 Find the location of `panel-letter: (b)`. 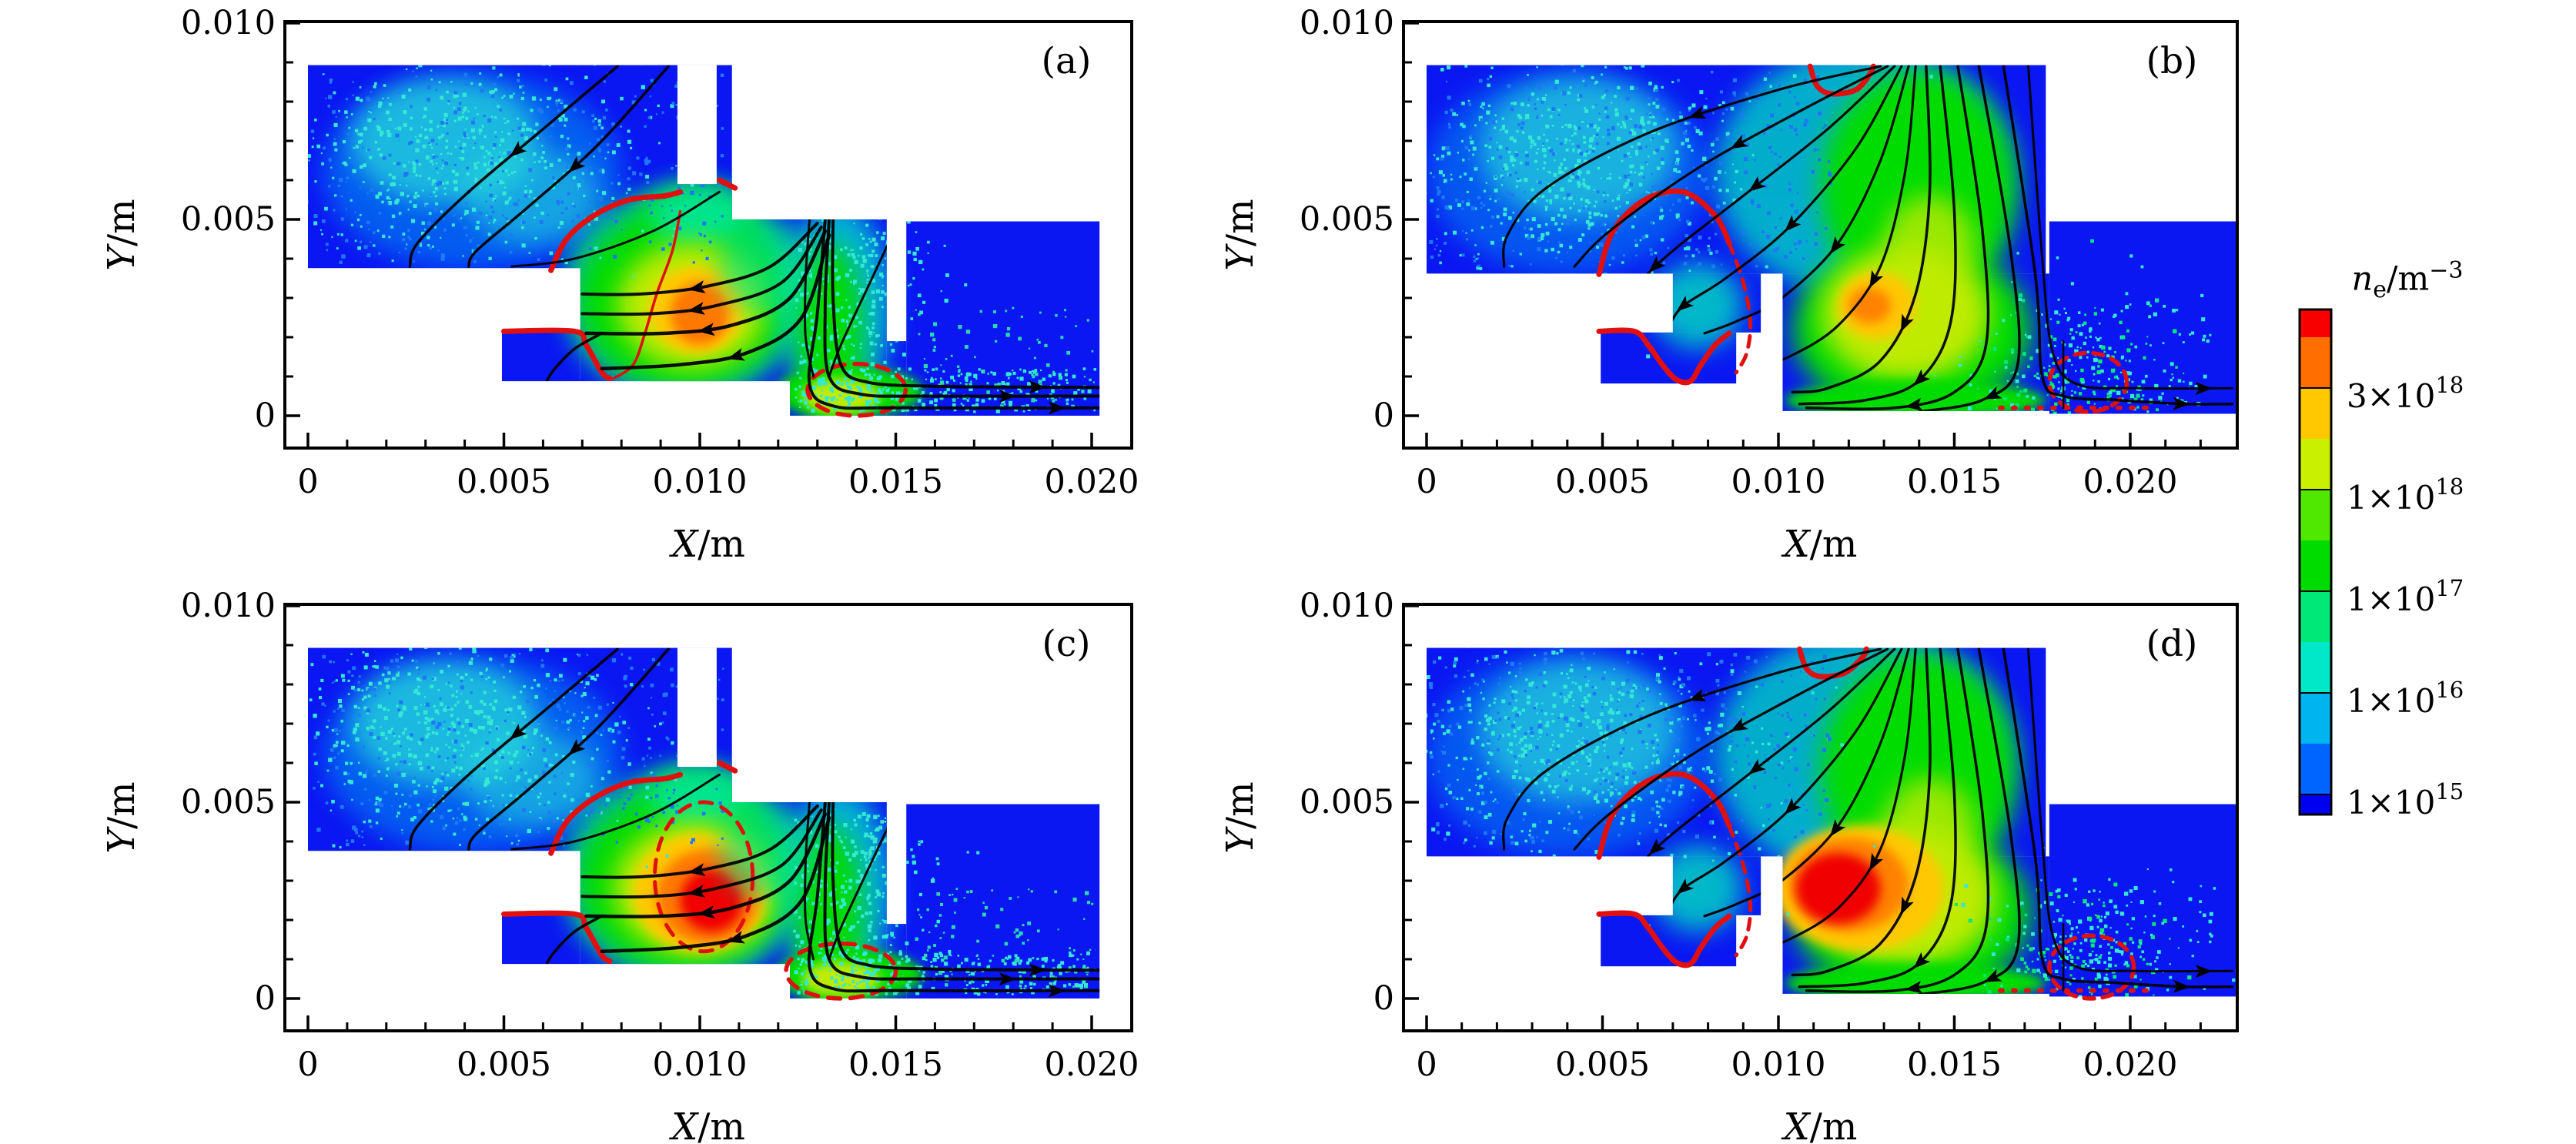

panel-letter: (b) is located at coordinates (2172, 61).